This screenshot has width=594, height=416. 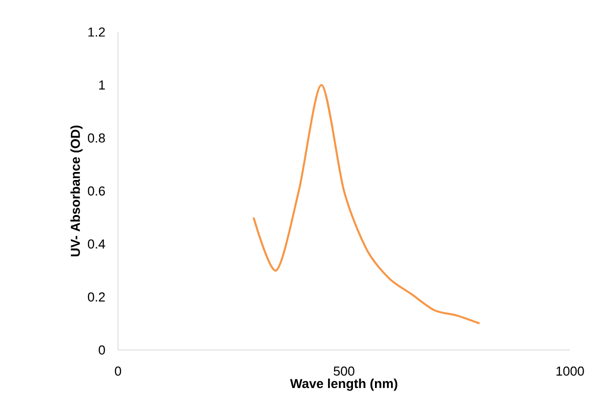 I want to click on x-axis-title: Wave length (nm), so click(x=344, y=384).